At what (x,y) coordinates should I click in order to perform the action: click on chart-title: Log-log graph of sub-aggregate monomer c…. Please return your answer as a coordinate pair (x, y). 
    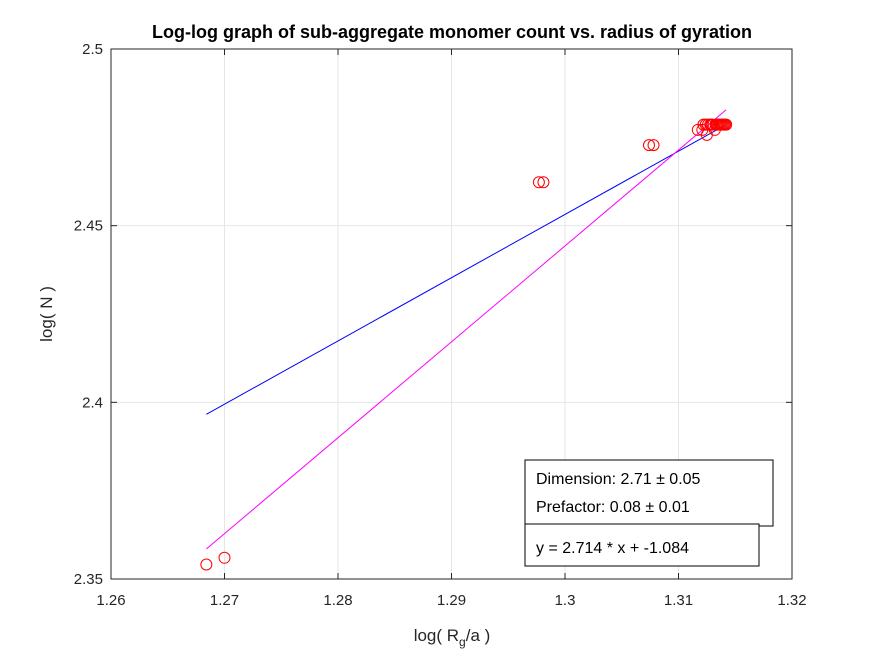
    Looking at the image, I should click on (452, 32).